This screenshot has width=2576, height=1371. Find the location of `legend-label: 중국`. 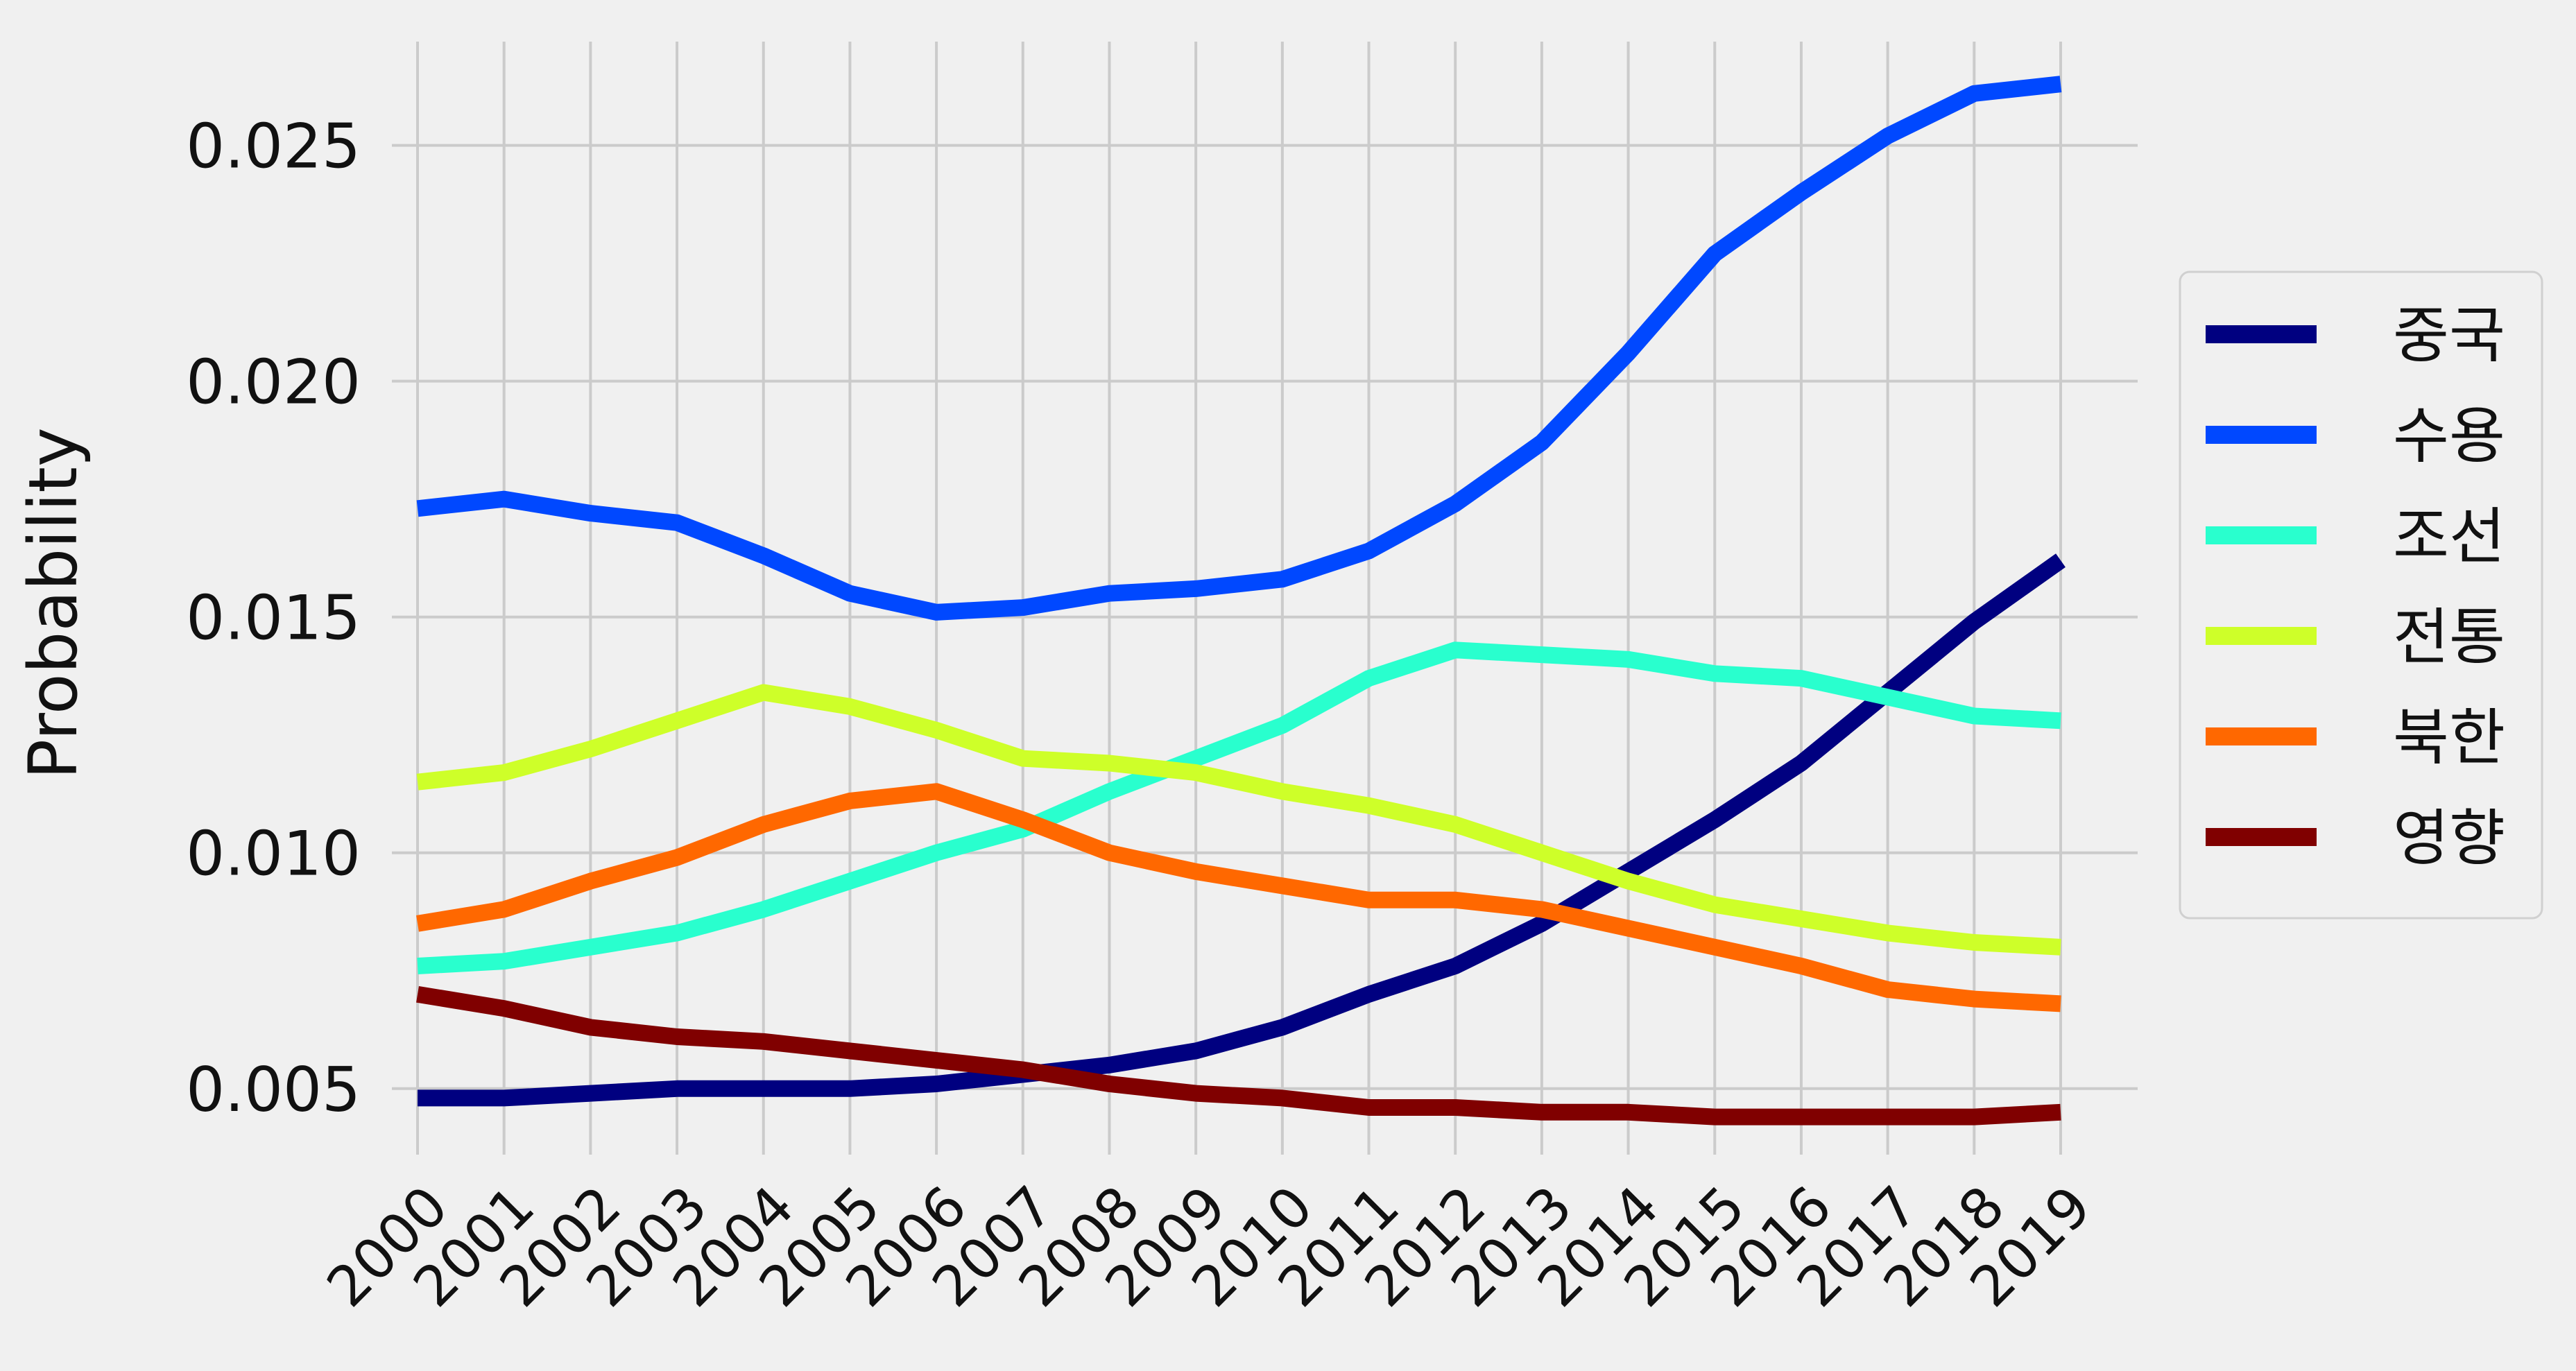

legend-label: 중국 is located at coordinates (2449, 335).